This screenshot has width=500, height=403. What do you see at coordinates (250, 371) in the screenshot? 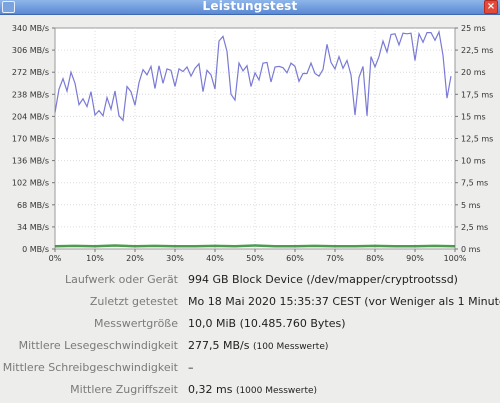
I see `info-row-write-speed: Mittlere Schreibgeschwindigkeit –` at bounding box center [250, 371].